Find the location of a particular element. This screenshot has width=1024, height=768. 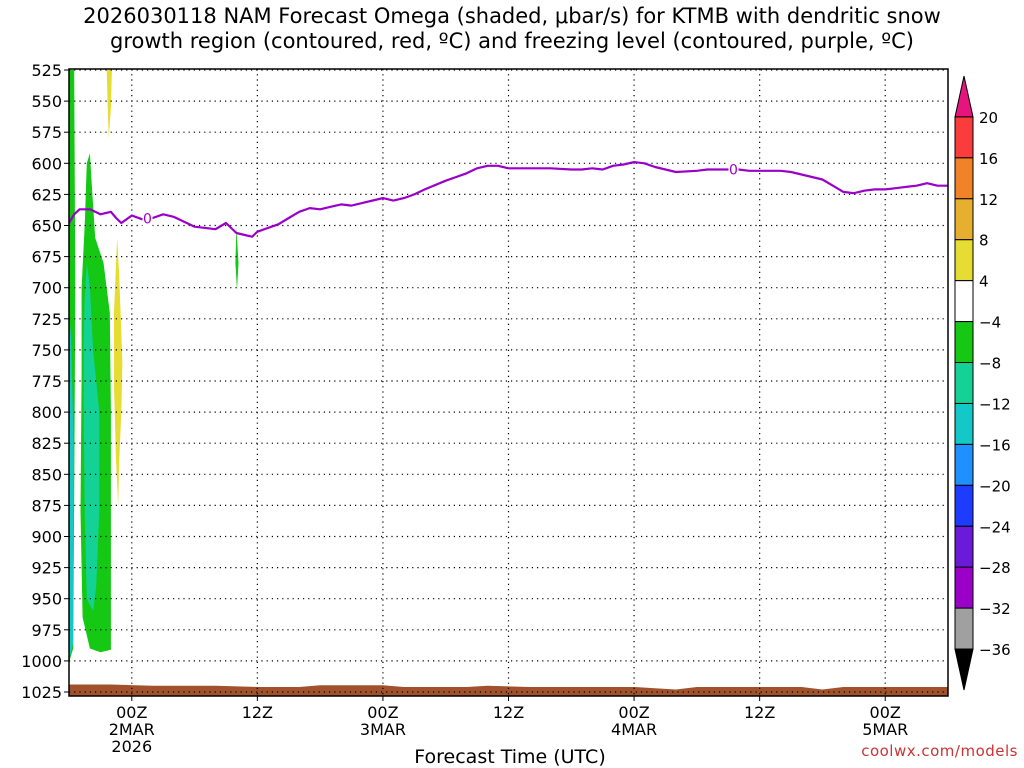

freezing-level-layer: 00 is located at coordinates (508, 199).